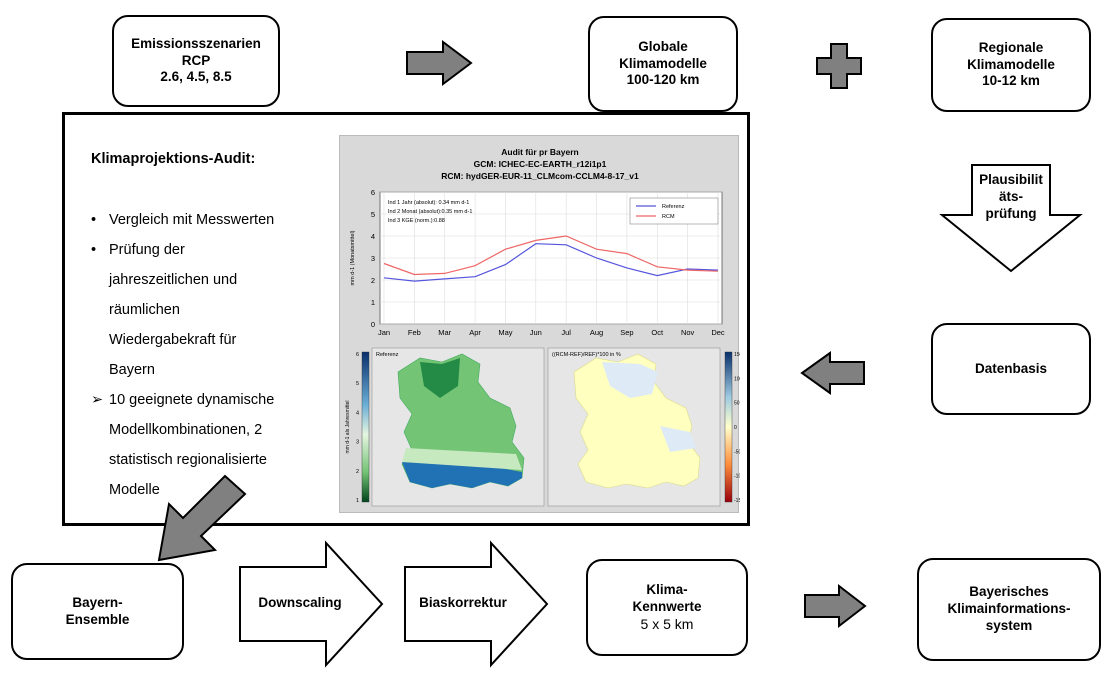  What do you see at coordinates (674, 211) in the screenshot?
I see `legend-box` at bounding box center [674, 211].